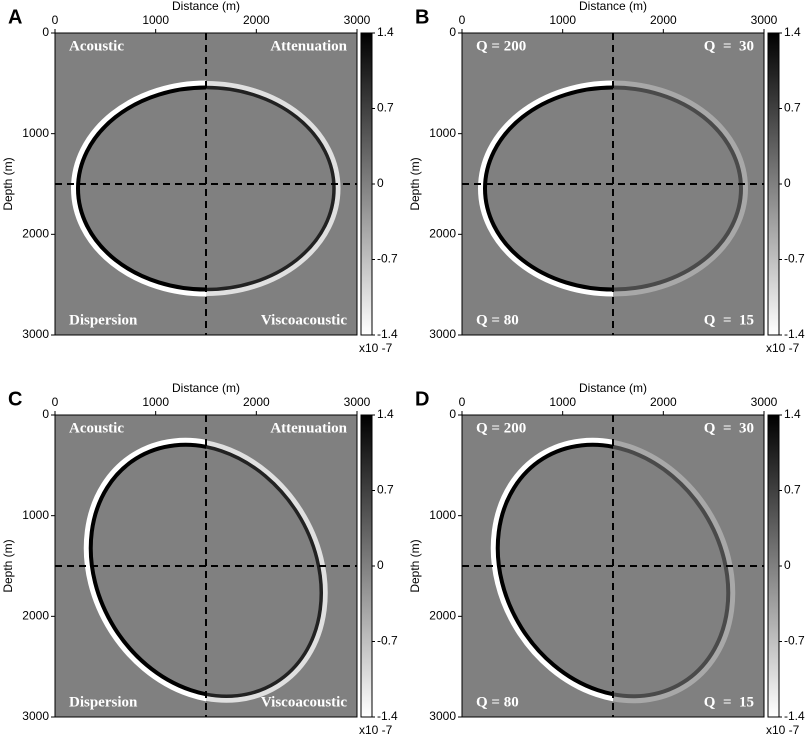 Image resolution: width=809 pixels, height=743 pixels. What do you see at coordinates (15, 399) in the screenshot?
I see `panel-label: C` at bounding box center [15, 399].